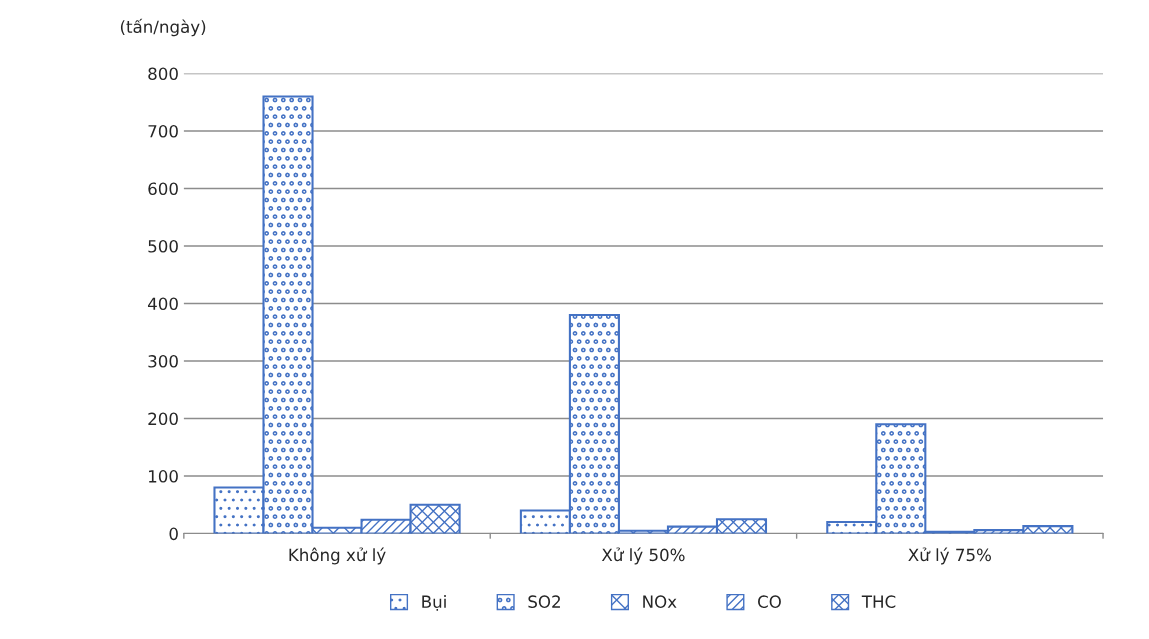 This screenshot has width=1149, height=639. I want to click on y-axis-title: (tấn/ngày), so click(163, 27).